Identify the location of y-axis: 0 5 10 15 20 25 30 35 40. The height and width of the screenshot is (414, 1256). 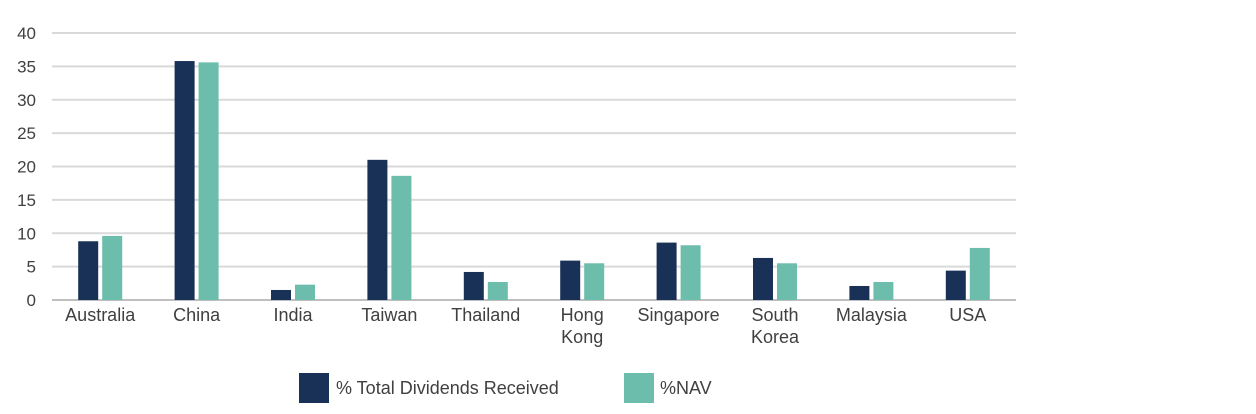
(26, 167).